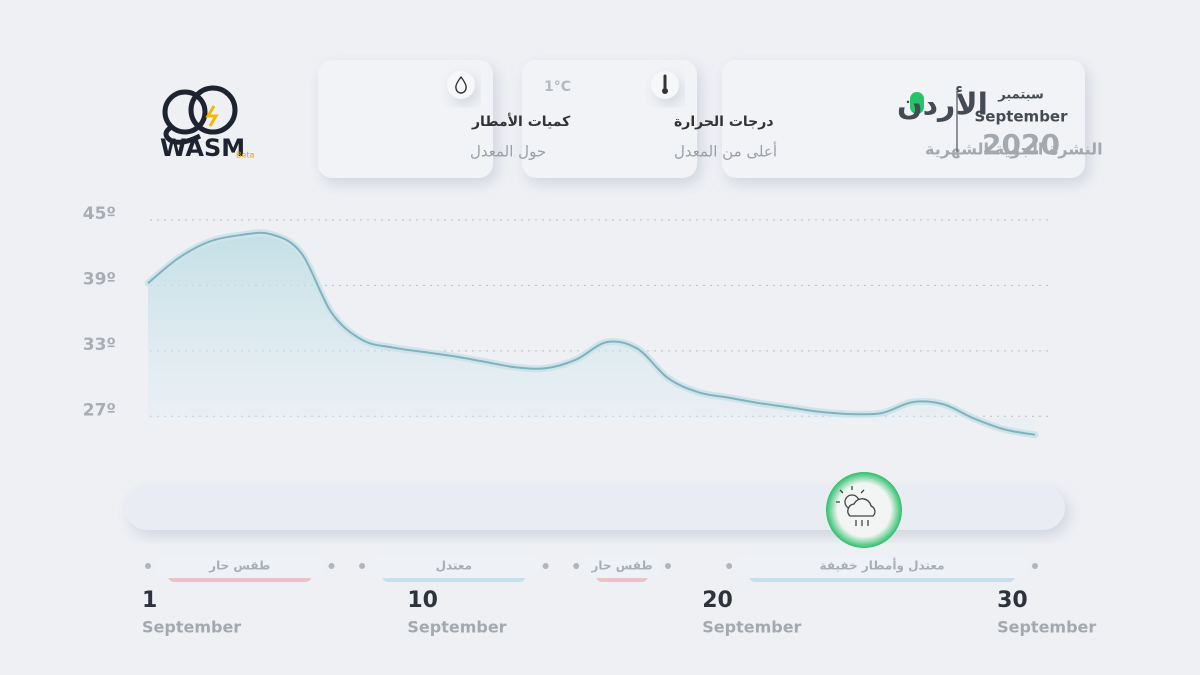 The height and width of the screenshot is (675, 1200). Describe the element at coordinates (1020, 95) in the screenshot. I see `month-ar: سبتمبر` at that location.